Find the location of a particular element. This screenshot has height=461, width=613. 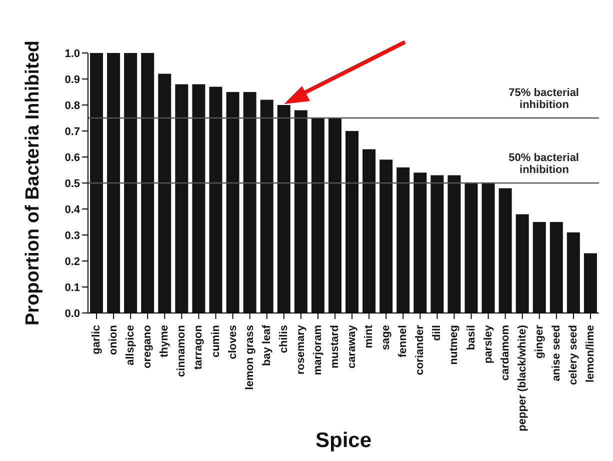

y-tick-label: 0.0 is located at coordinates (72, 314).